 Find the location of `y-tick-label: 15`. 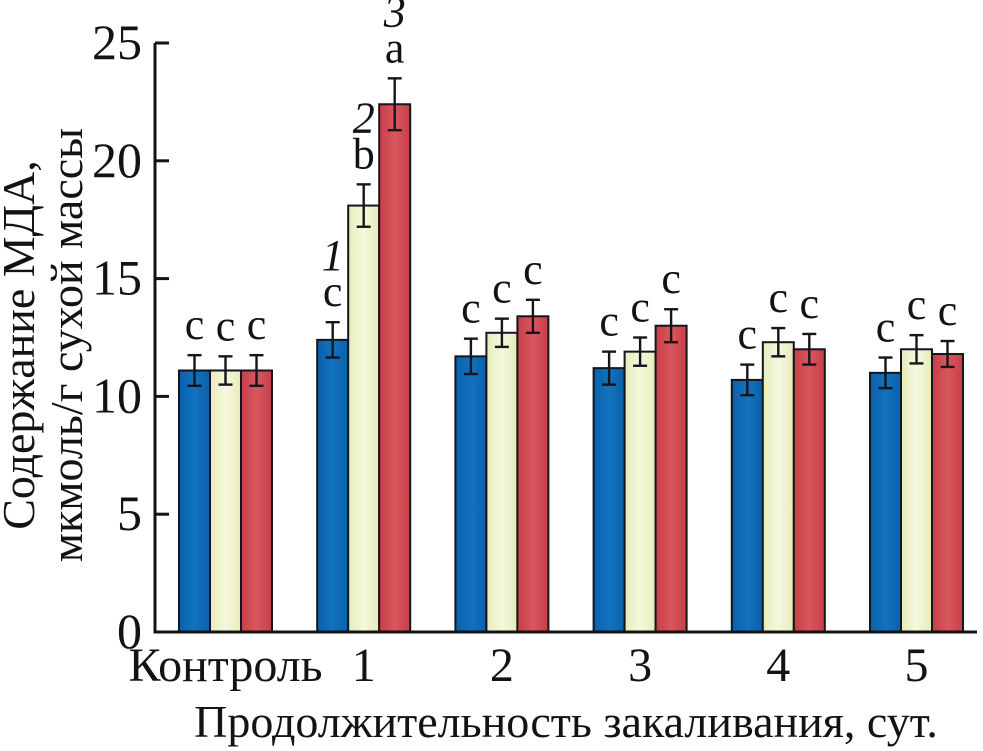

y-tick-label: 15 is located at coordinates (117, 278).